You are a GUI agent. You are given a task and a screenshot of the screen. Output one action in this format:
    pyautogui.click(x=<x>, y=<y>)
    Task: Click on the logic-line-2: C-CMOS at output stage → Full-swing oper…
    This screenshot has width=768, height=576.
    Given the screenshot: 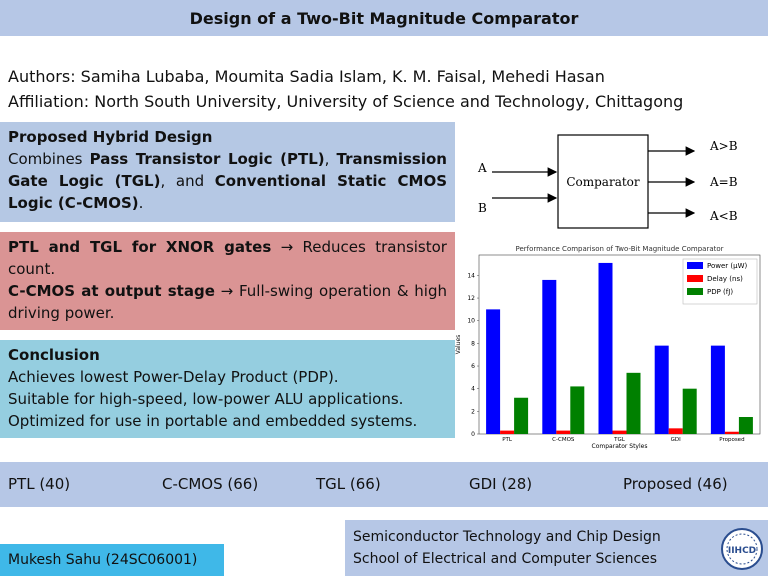 What is the action you would take?
    pyautogui.click(x=227, y=302)
    